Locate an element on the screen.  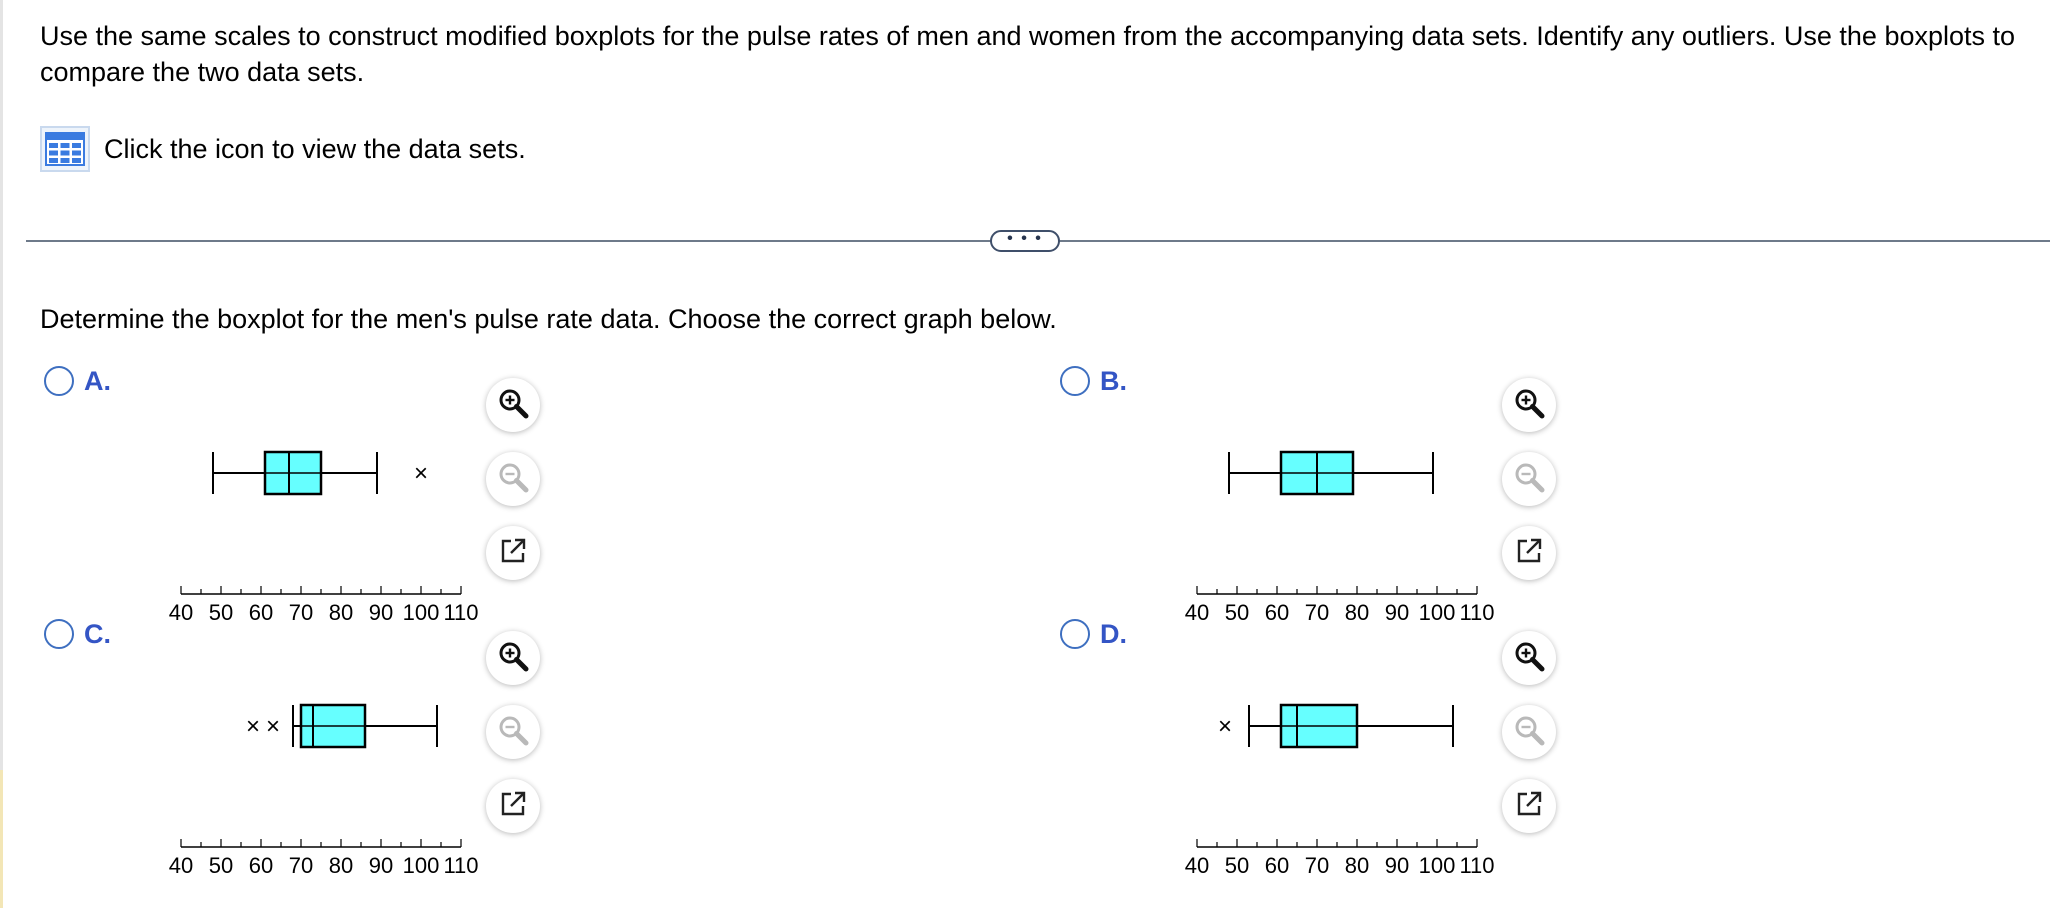
boxplot-b: 40 50 60 70 80 90 100 110 is located at coordinates (1340, 537).